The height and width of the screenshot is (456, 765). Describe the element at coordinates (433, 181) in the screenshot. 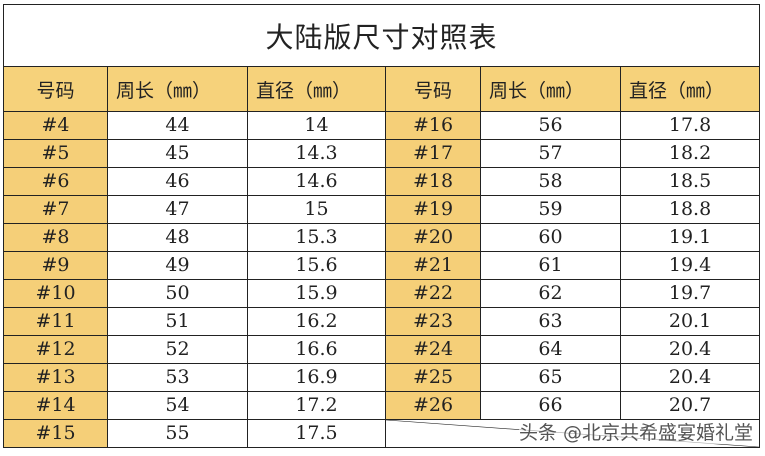

I see `size-code-cell: #18` at that location.